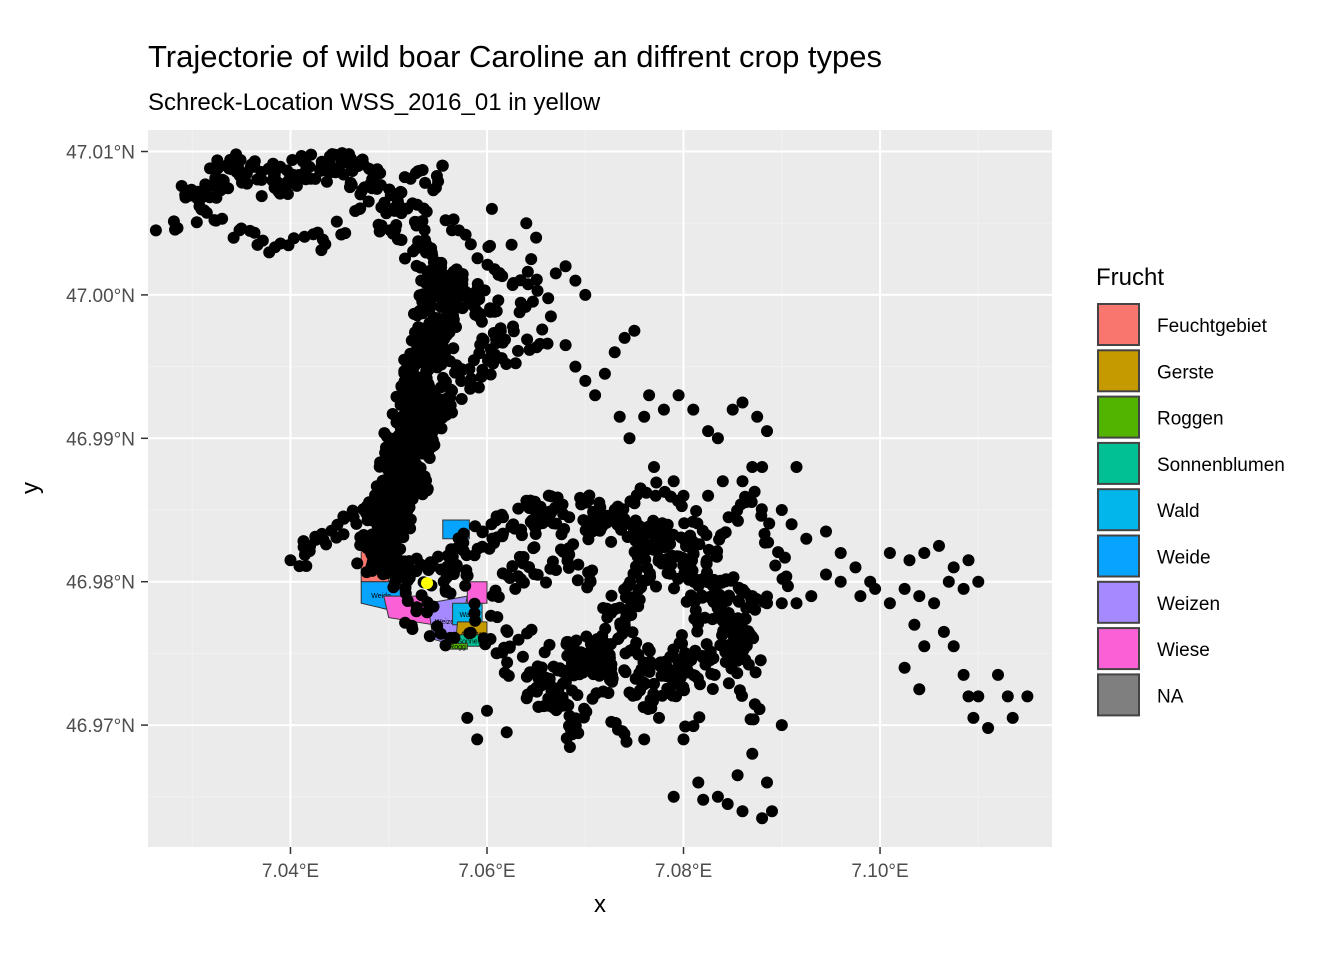 This screenshot has width=1344, height=960. I want to click on field-label: Sonnenbl, so click(472, 642).